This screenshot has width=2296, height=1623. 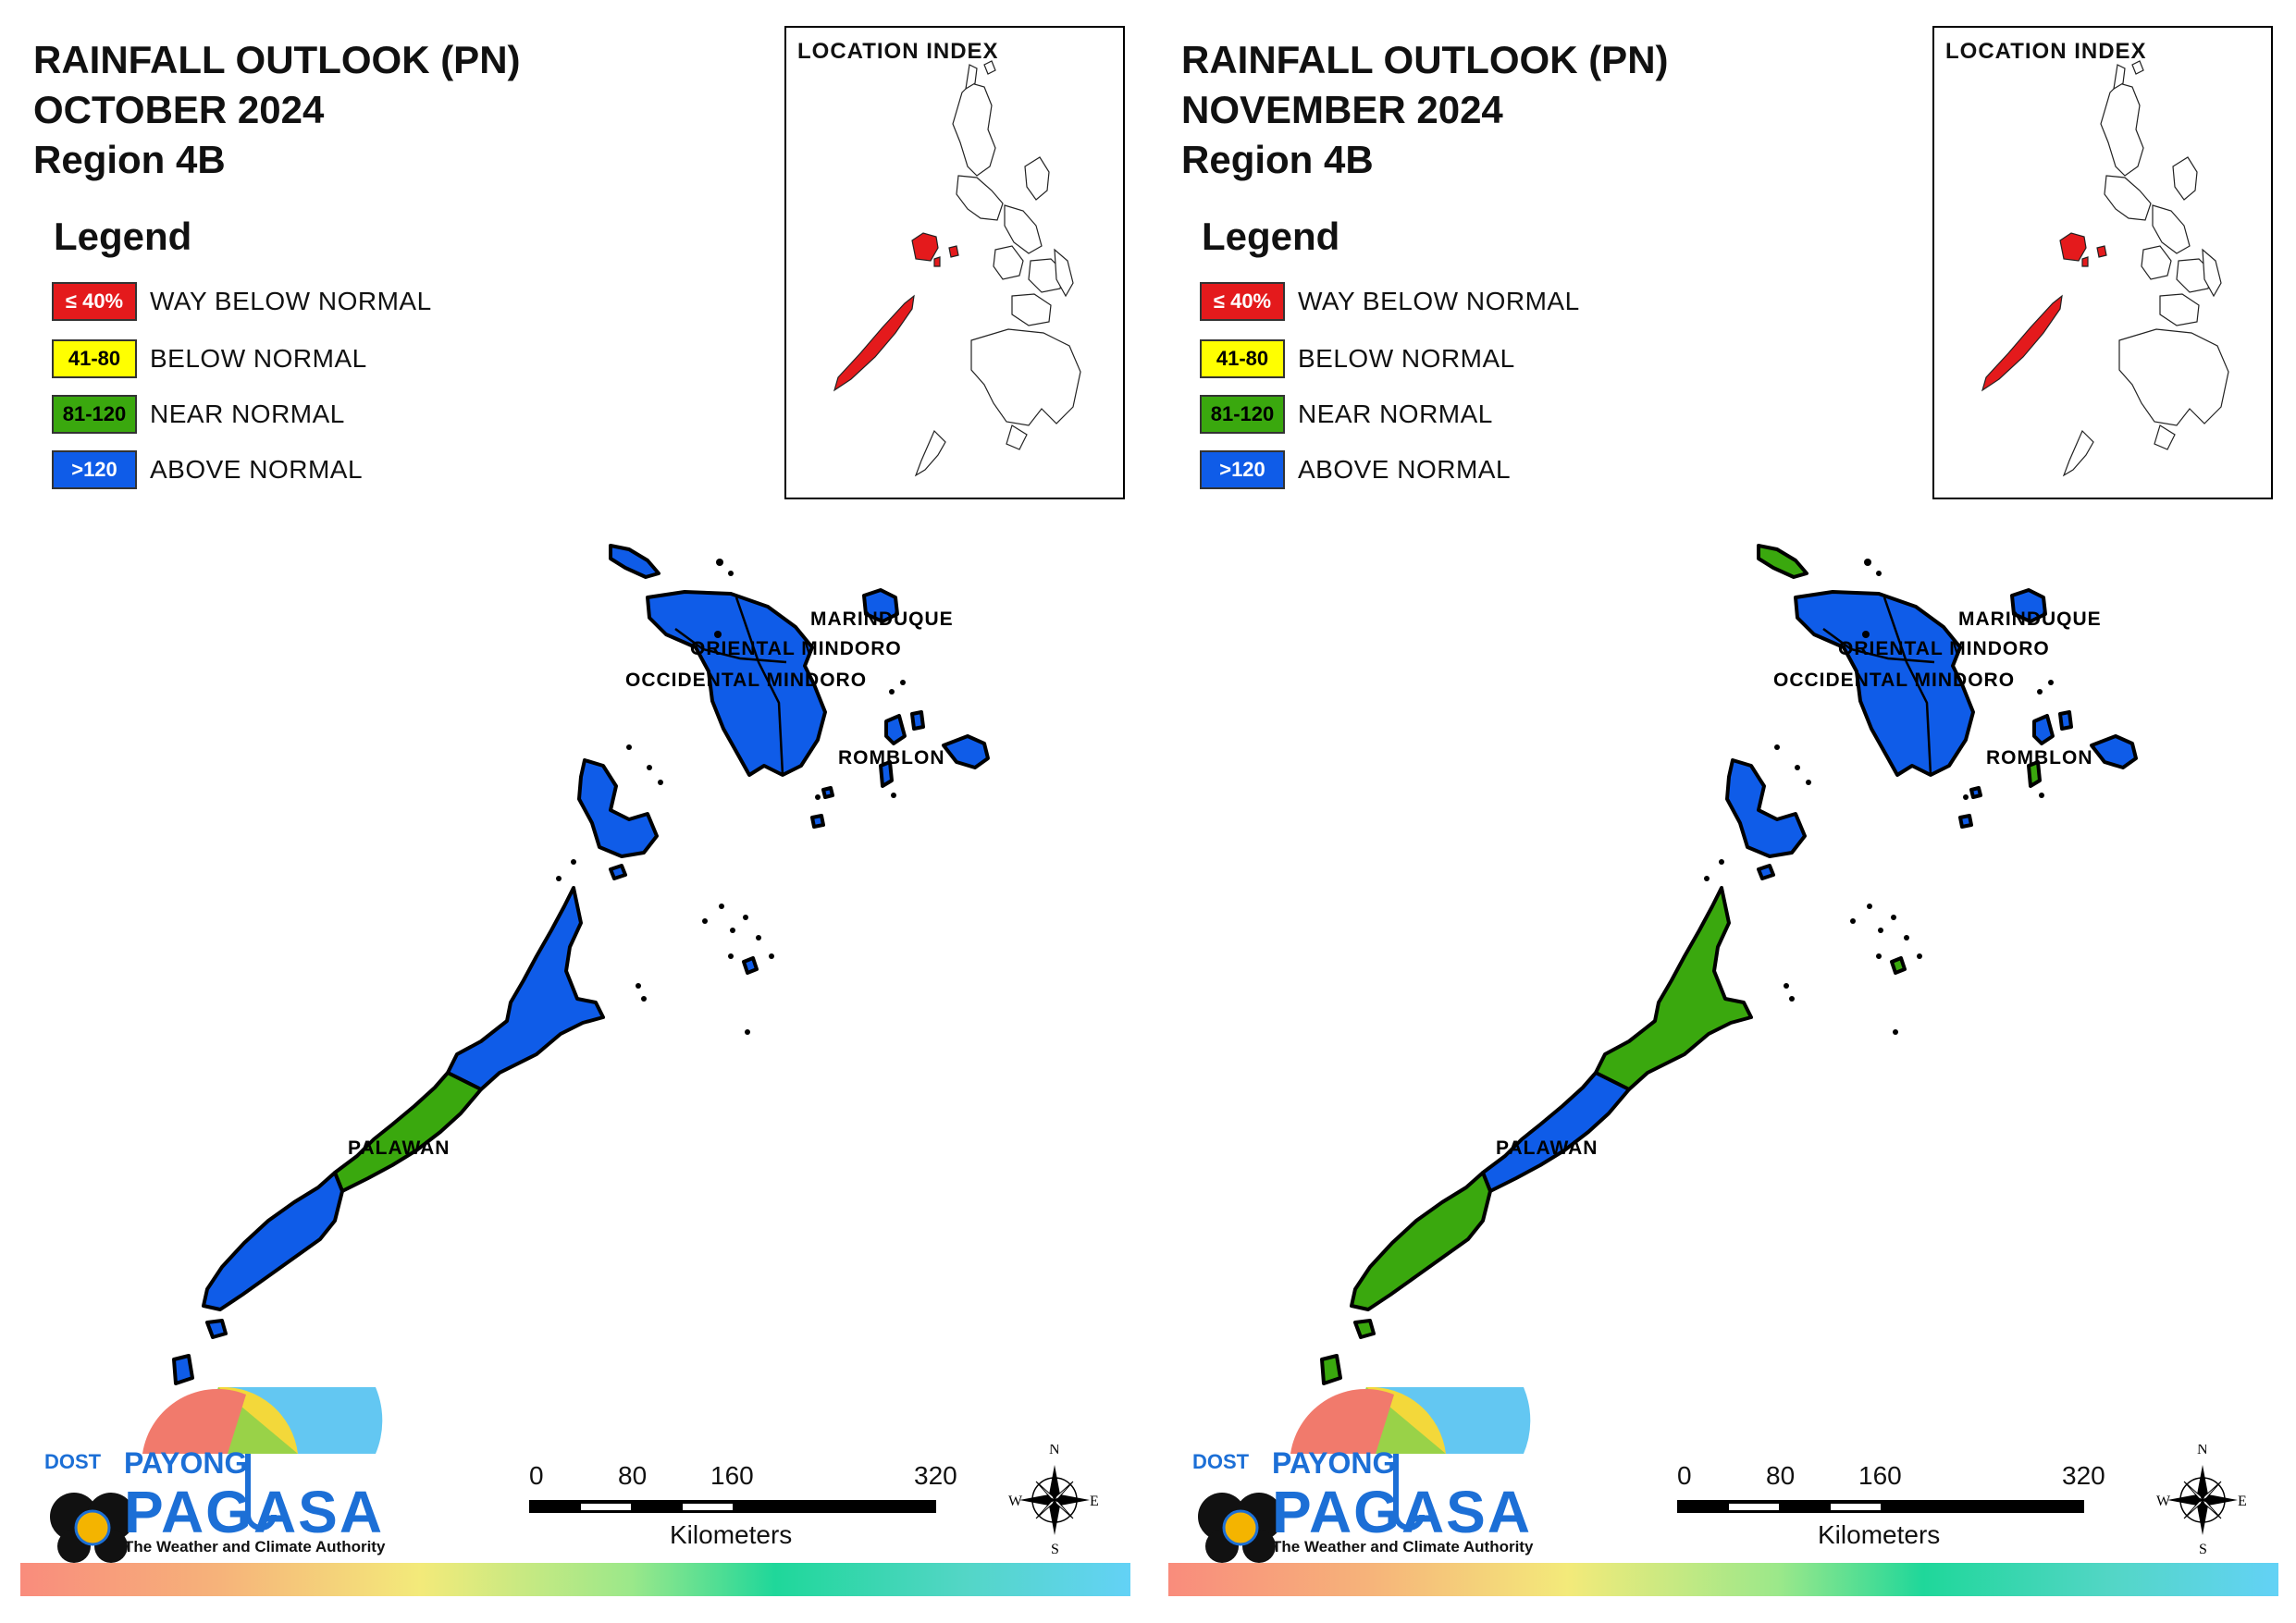 What do you see at coordinates (186, 1463) in the screenshot?
I see `logo-payong: PAYONG` at bounding box center [186, 1463].